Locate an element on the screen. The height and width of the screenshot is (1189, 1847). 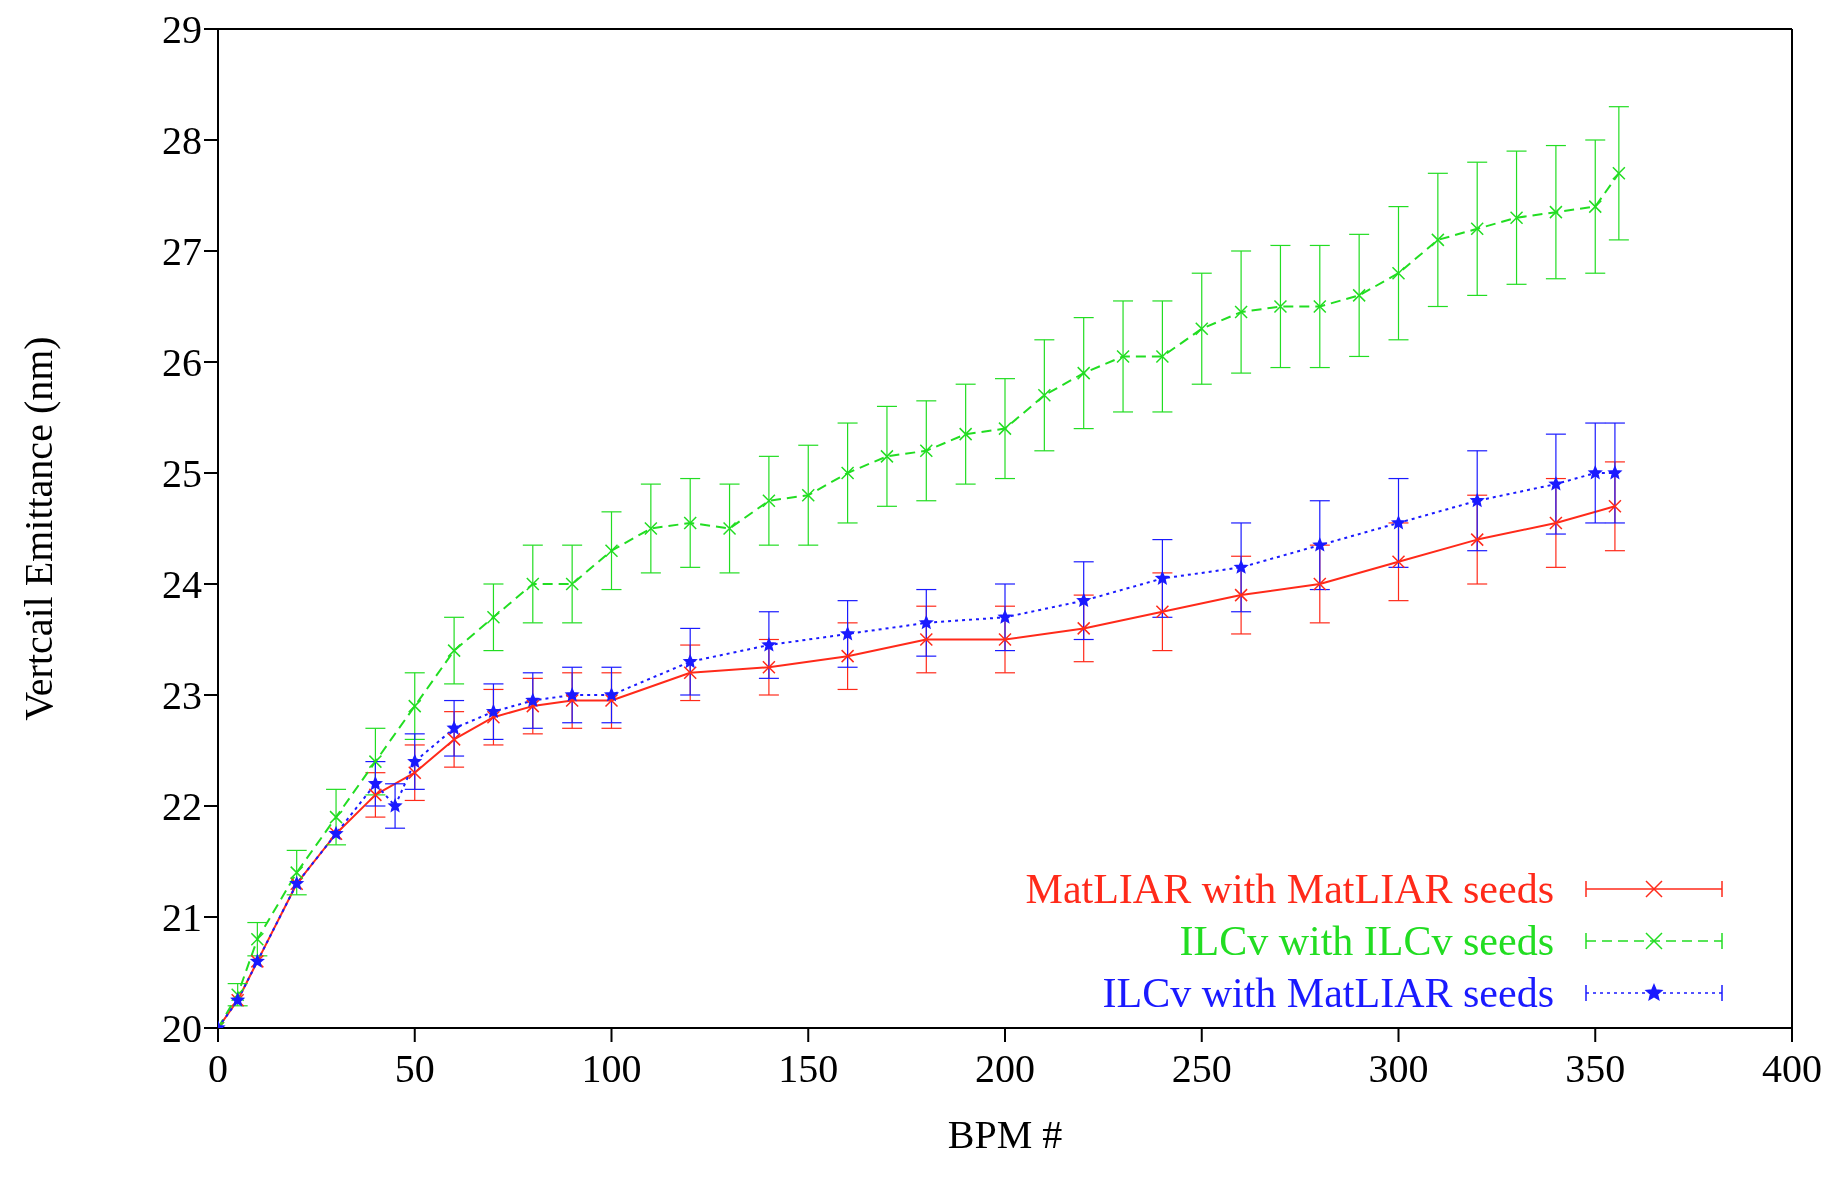
y-axis-title: Vertcail Emittance (nm) is located at coordinates (39, 528).